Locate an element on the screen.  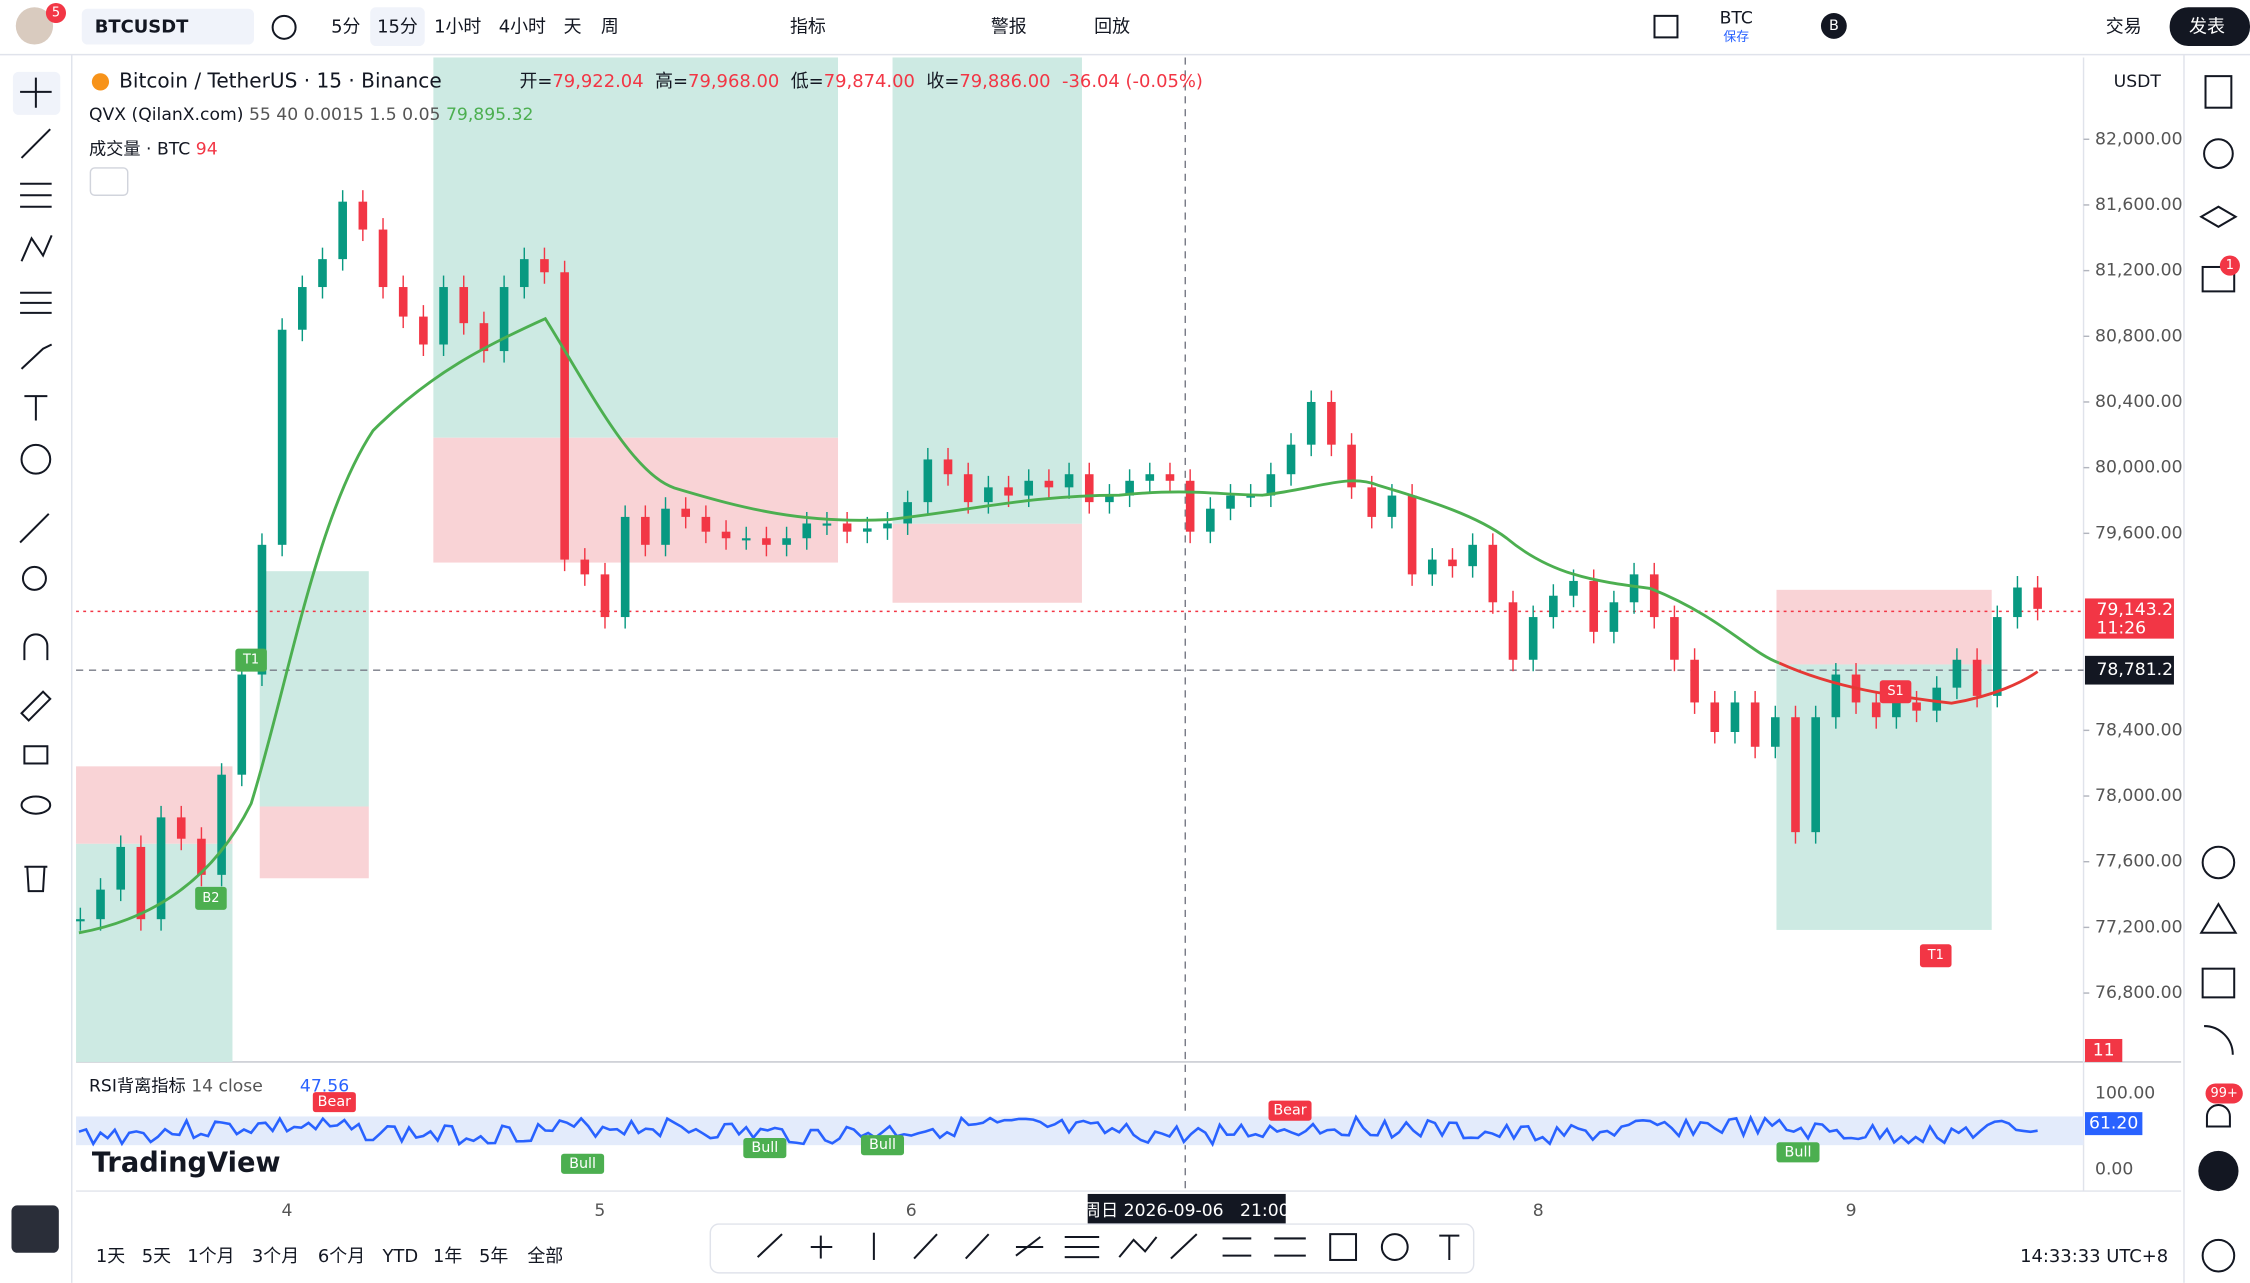
price-tick-label: 81,200.00 is located at coordinates (2139, 271).